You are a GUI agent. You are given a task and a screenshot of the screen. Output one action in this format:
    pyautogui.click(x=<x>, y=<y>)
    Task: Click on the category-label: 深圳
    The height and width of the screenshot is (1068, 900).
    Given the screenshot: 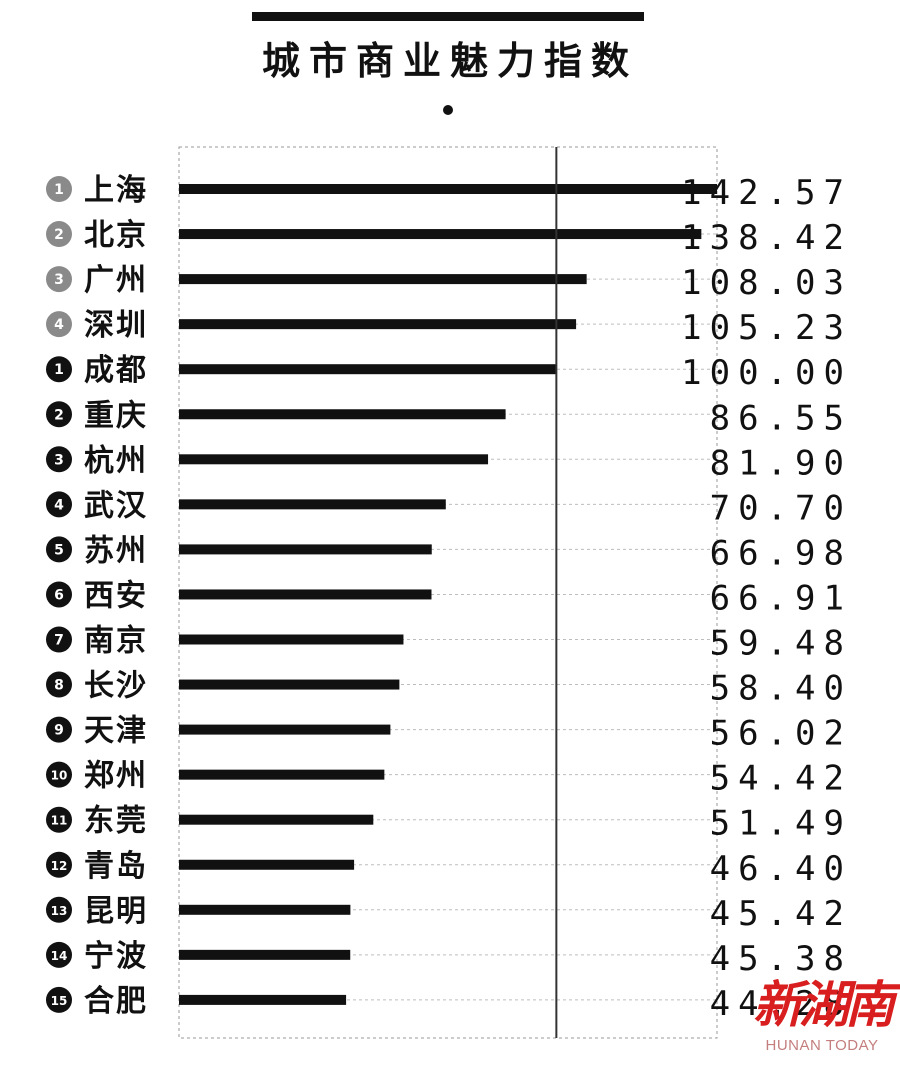 What is the action you would take?
    pyautogui.click(x=116, y=325)
    